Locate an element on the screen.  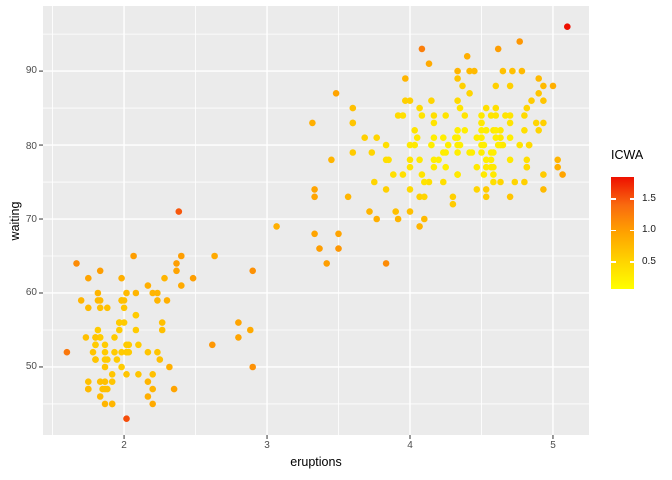
x-axis-tick-label: 5 is located at coordinates (553, 445).